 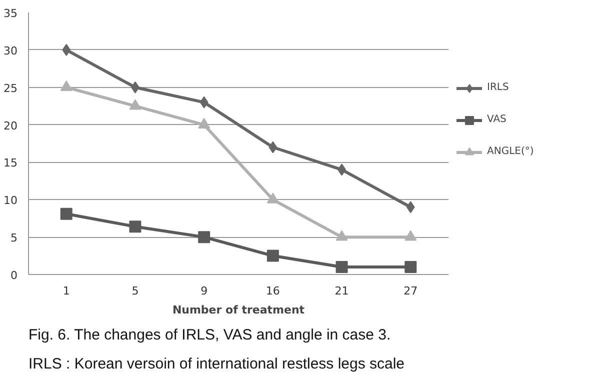 I want to click on y-tick-label: 20, so click(x=11, y=125).